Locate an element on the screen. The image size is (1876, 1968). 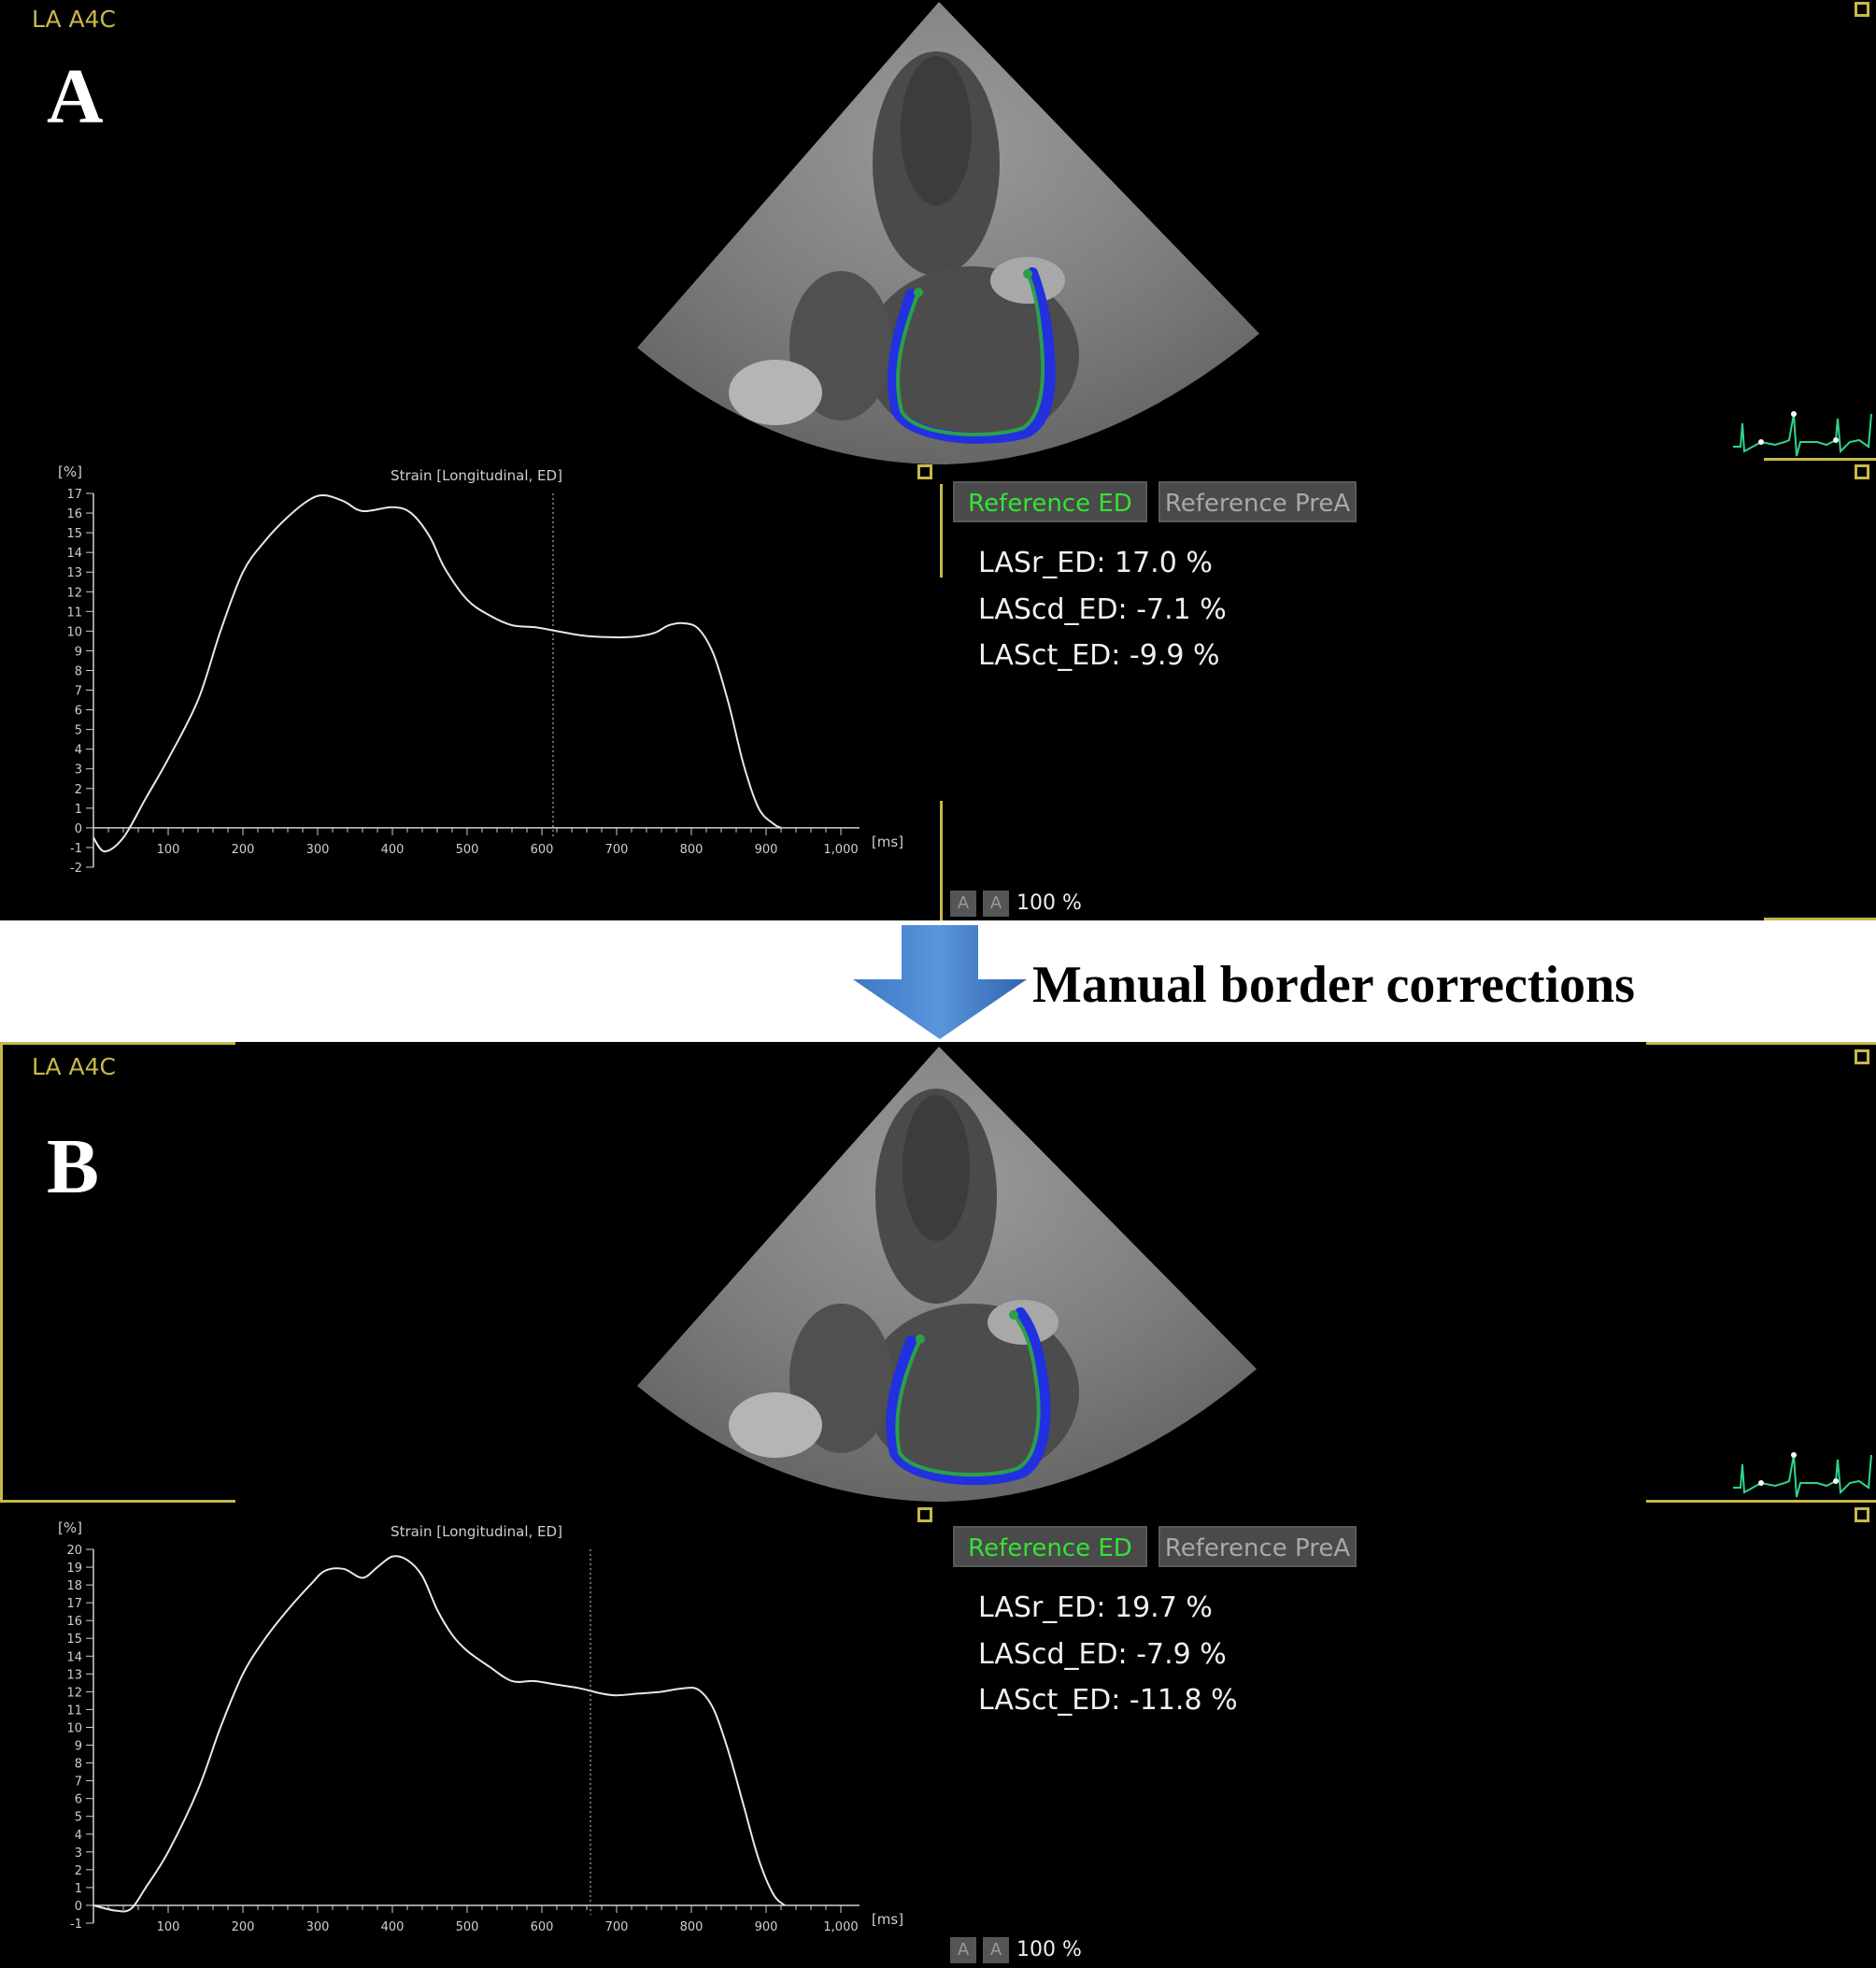
panel-letter: A is located at coordinates (75, 96).